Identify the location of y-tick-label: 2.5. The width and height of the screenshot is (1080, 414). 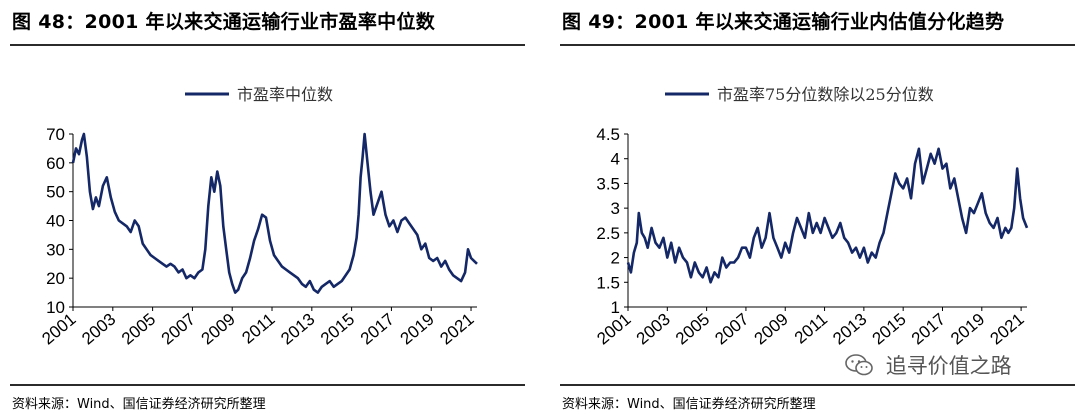
(608, 233).